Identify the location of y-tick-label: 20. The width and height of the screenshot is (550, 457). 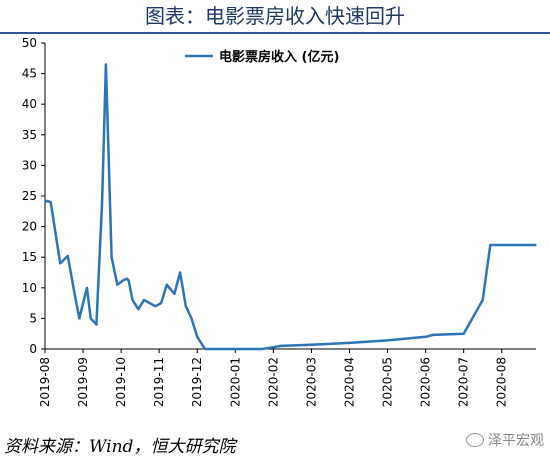
(29, 227).